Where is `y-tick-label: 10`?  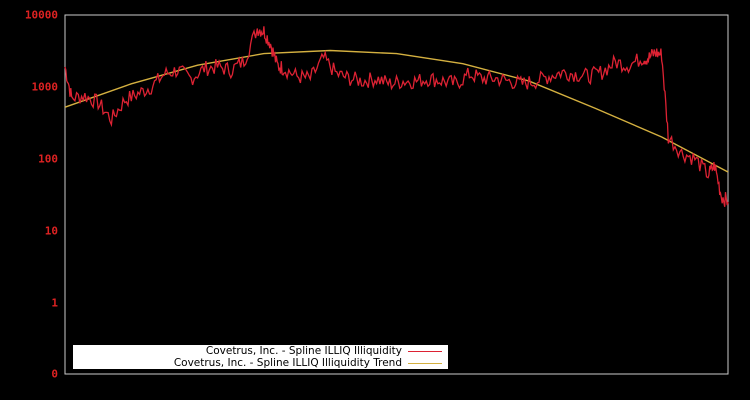 y-tick-label: 10 is located at coordinates (51, 231).